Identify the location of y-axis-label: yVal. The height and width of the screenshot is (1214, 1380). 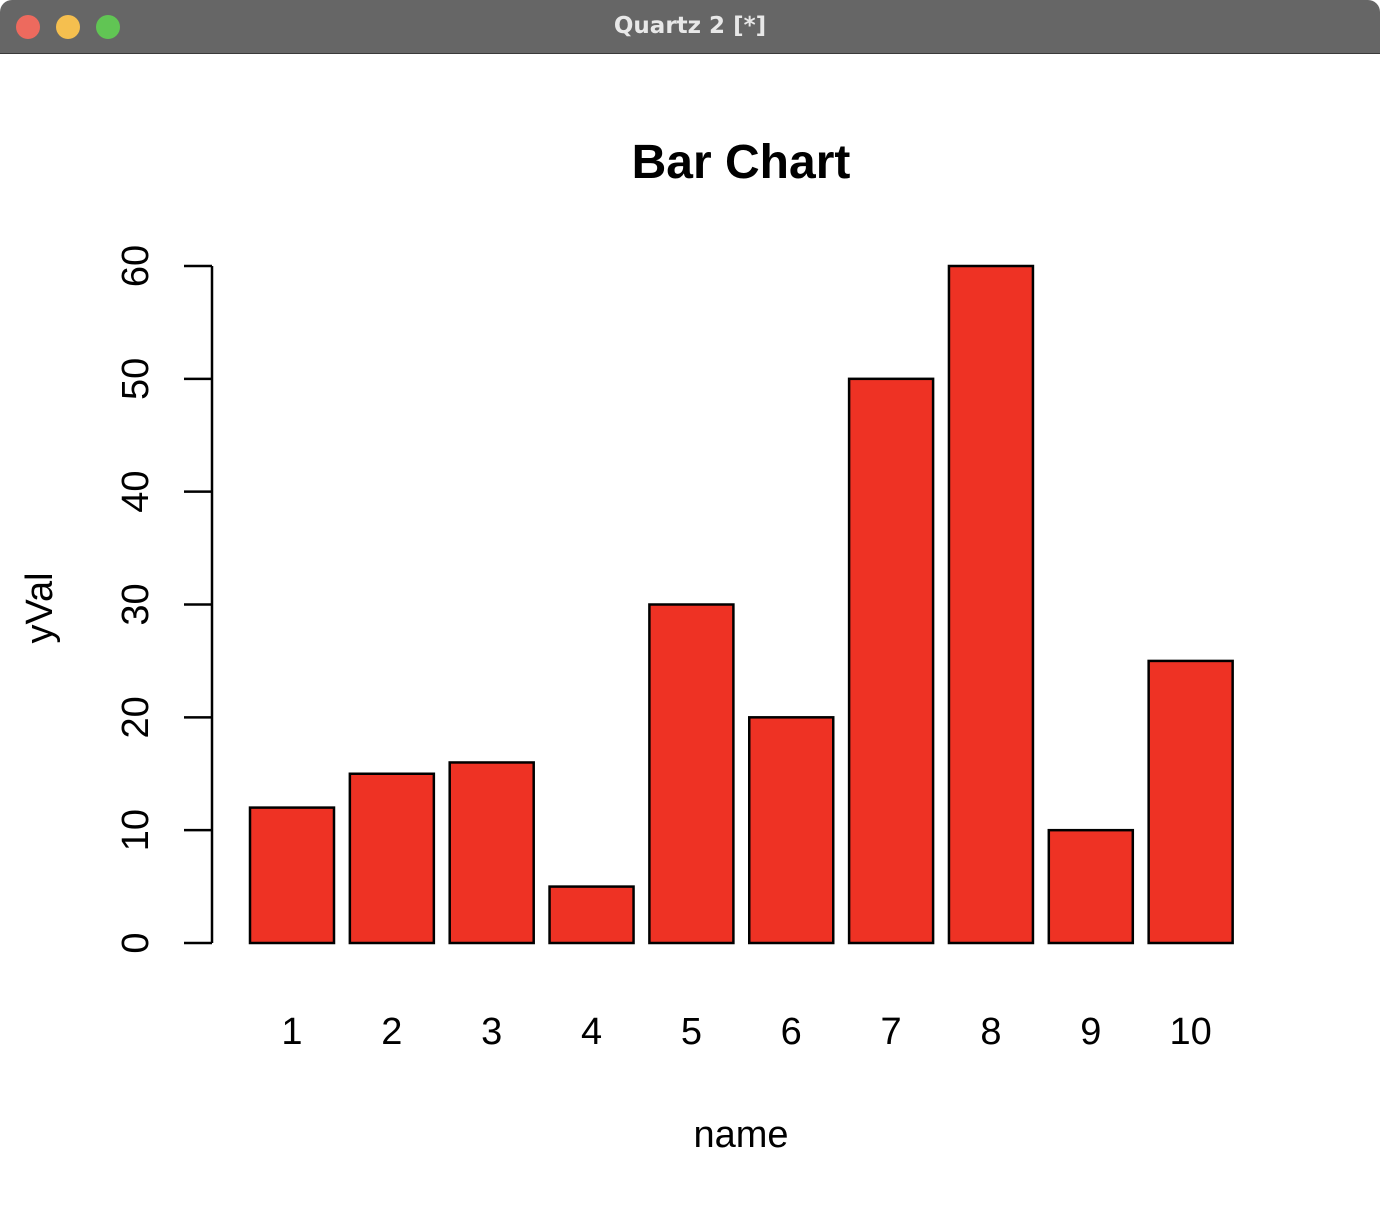
(40, 607).